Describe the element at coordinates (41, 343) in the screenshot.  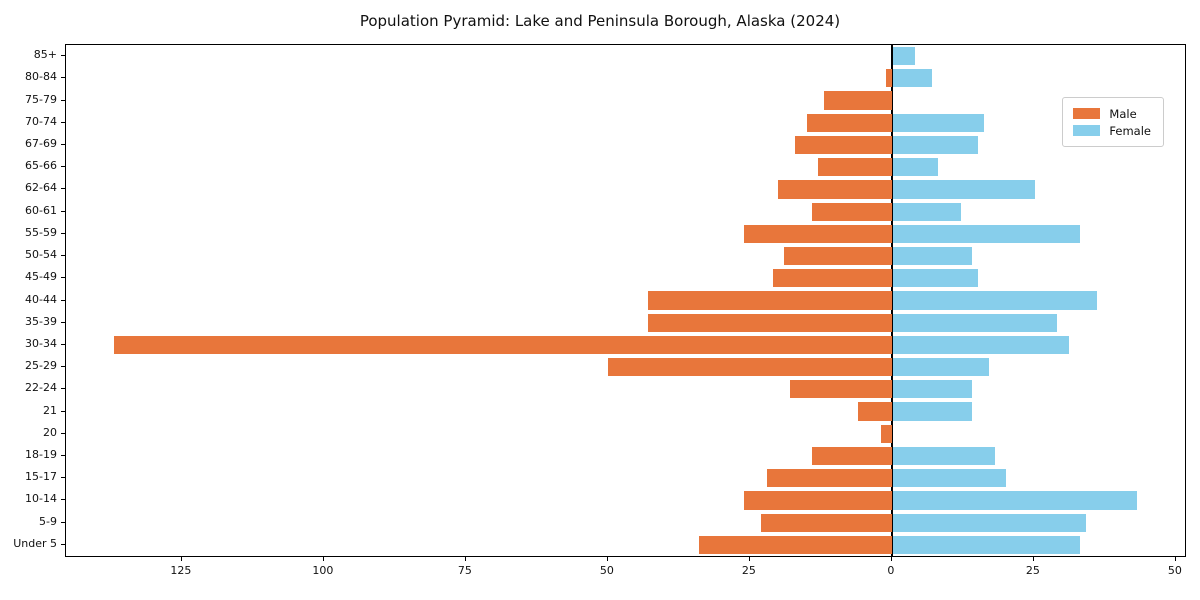
I see `y-tick-label: 30-34` at that location.